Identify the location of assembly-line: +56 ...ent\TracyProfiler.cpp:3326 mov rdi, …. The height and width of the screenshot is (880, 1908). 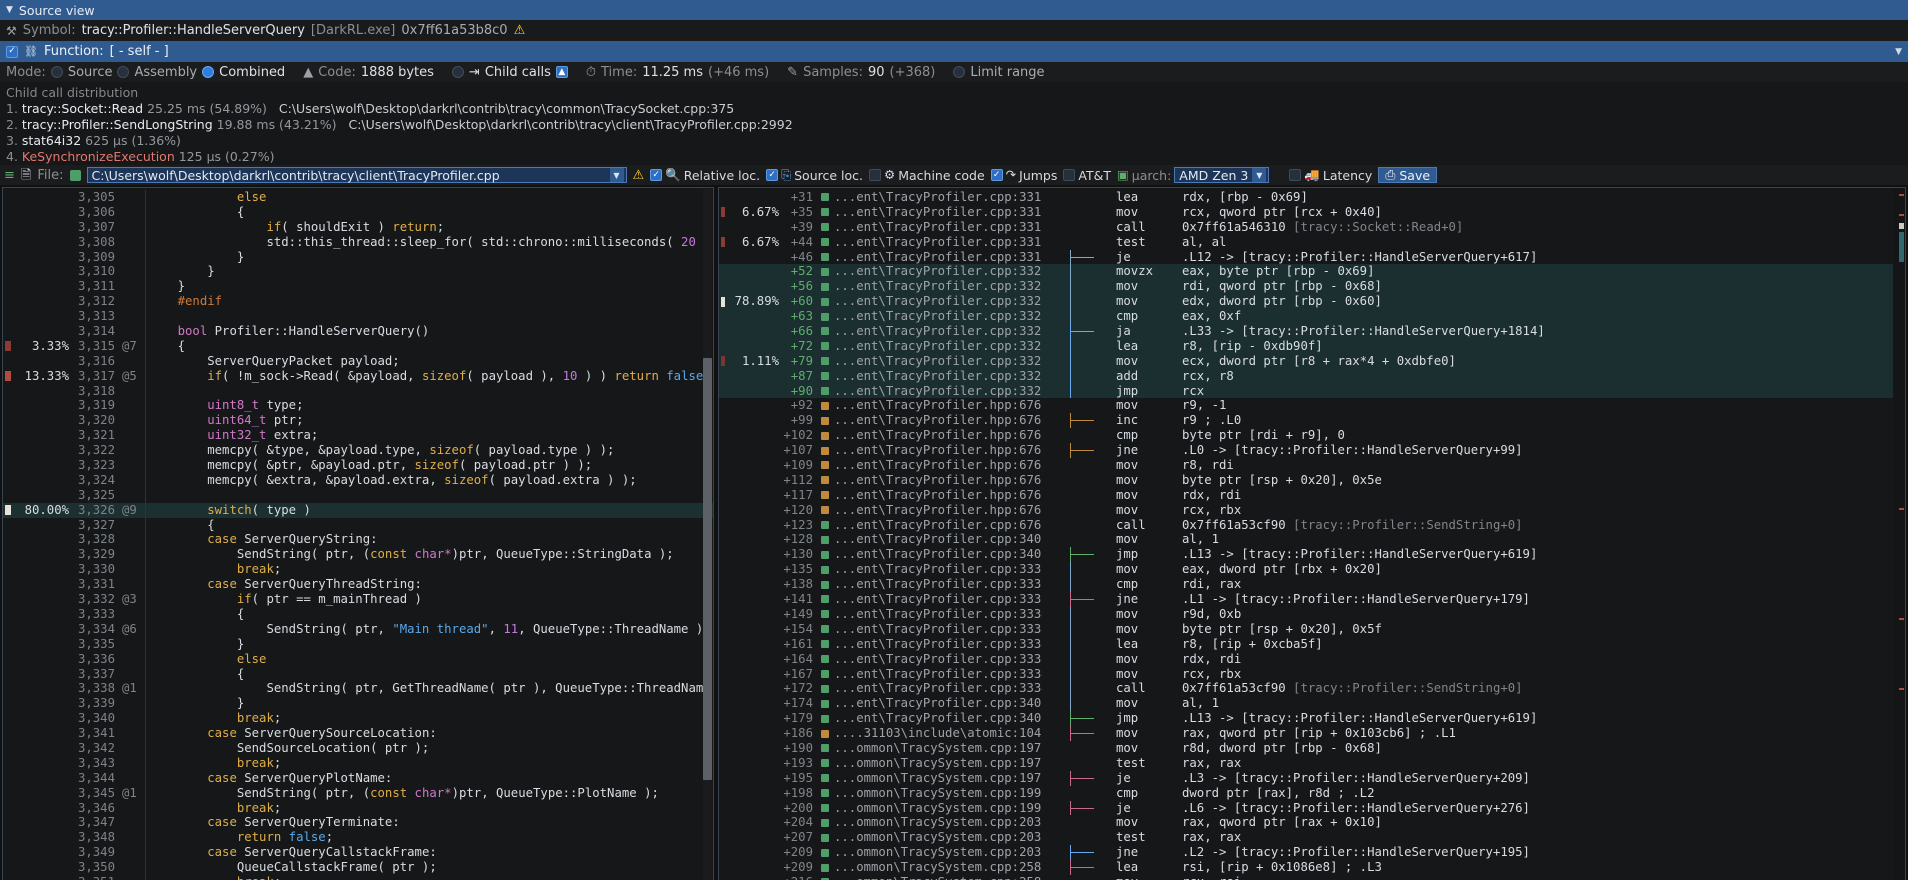
(1312, 287).